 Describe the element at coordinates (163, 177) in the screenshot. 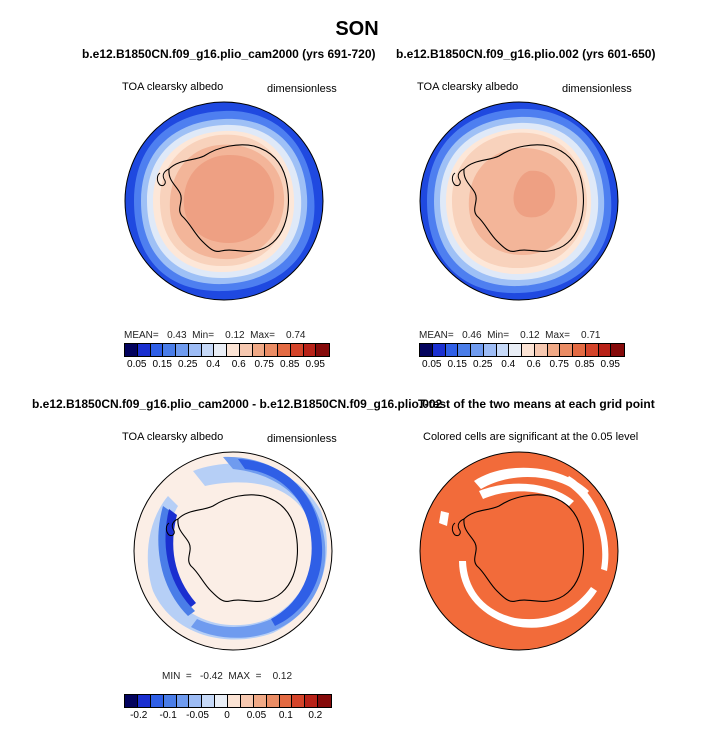

I see `panel1-peninsula-coastline` at that location.